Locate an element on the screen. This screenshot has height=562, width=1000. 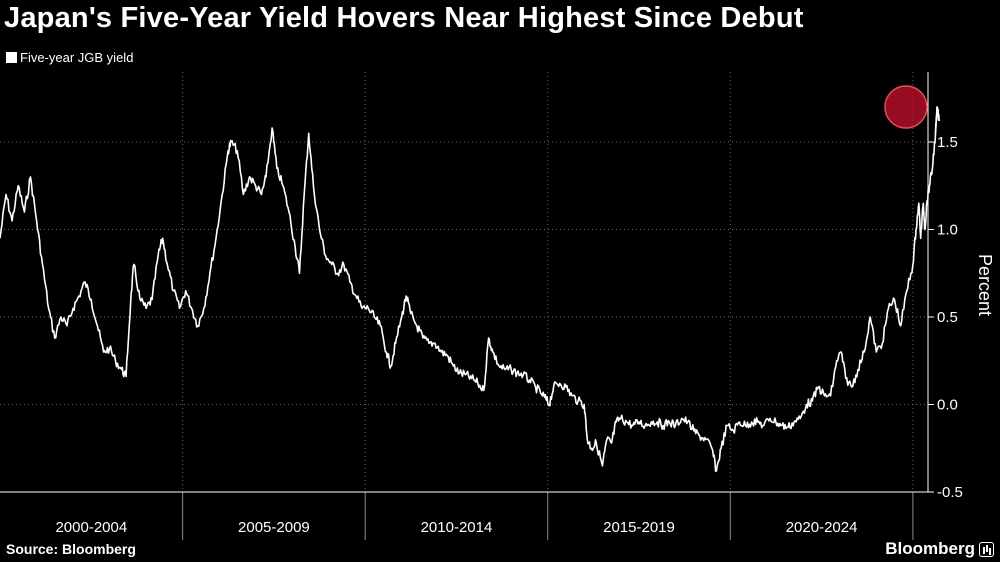
series-line-tail is located at coordinates (937, 120).